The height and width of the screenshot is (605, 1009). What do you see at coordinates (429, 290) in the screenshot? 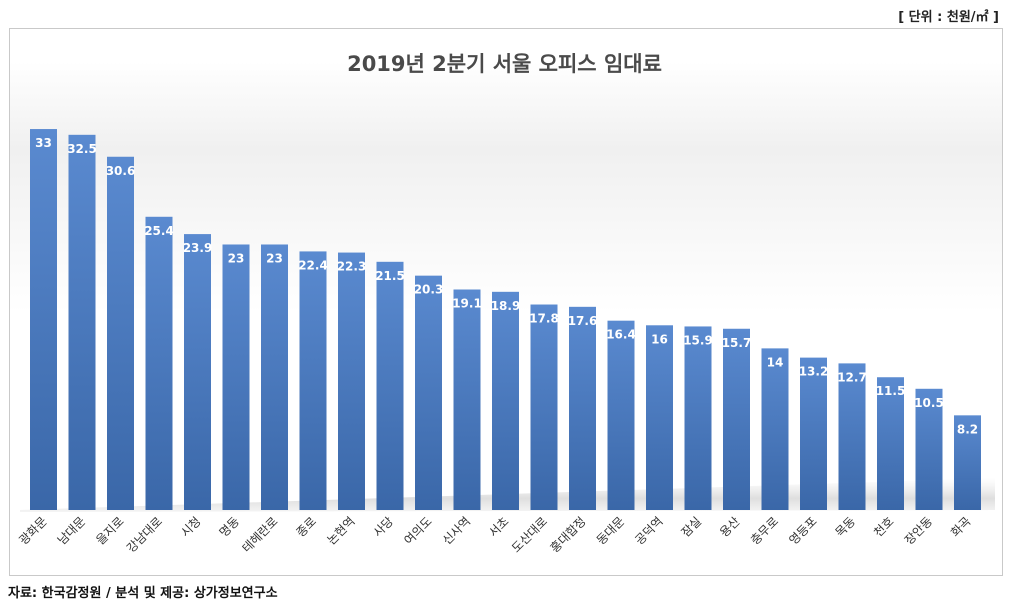
I see `data-label-여의도: 20.3` at bounding box center [429, 290].